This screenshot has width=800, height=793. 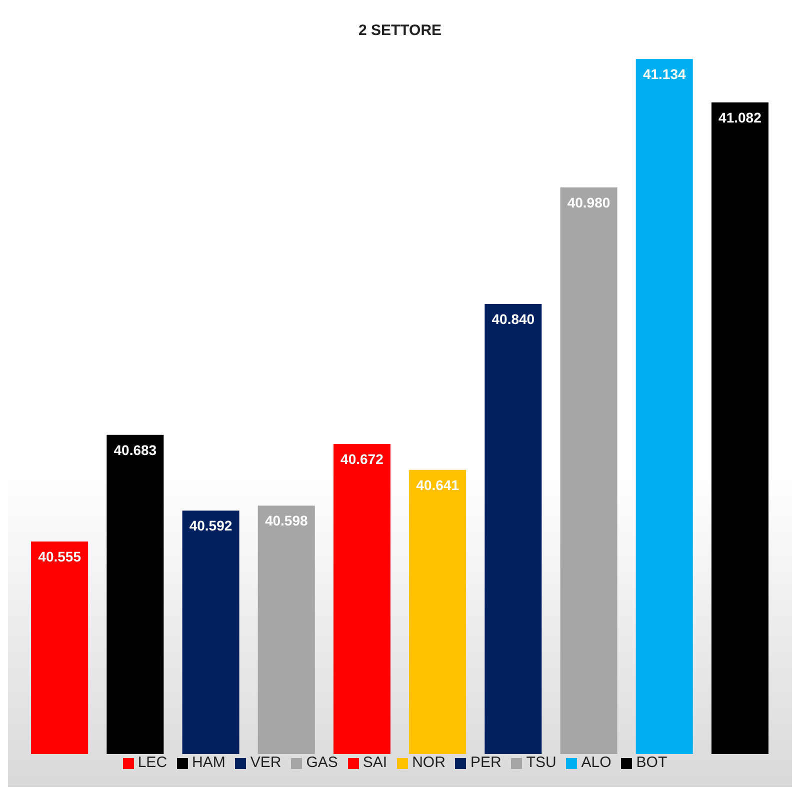 I want to click on legend-label: BOT, so click(x=652, y=762).